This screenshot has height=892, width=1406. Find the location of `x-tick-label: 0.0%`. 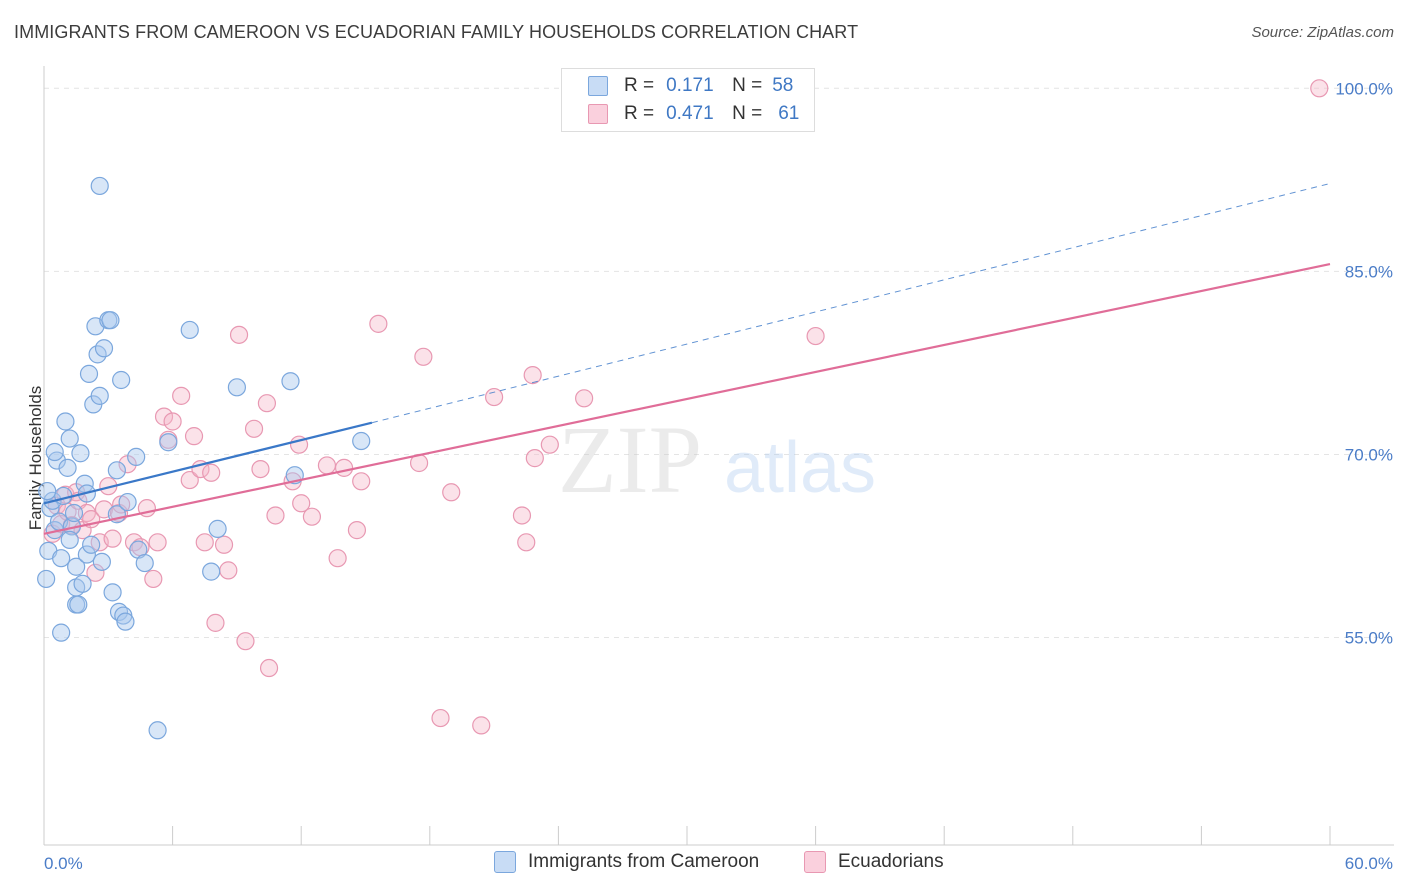

x-tick-label: 0.0% is located at coordinates (63, 863).